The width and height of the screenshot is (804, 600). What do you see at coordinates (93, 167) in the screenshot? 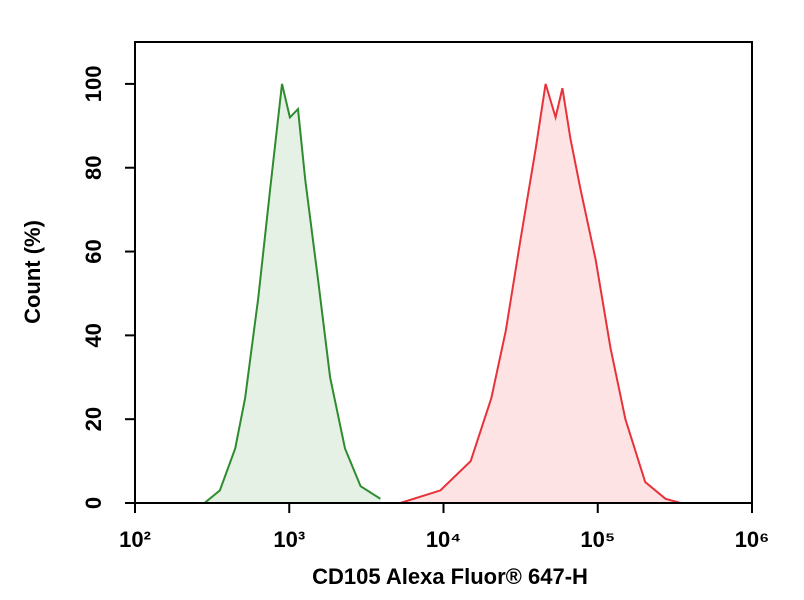
I see `y-tick-label: 80` at bounding box center [93, 167].